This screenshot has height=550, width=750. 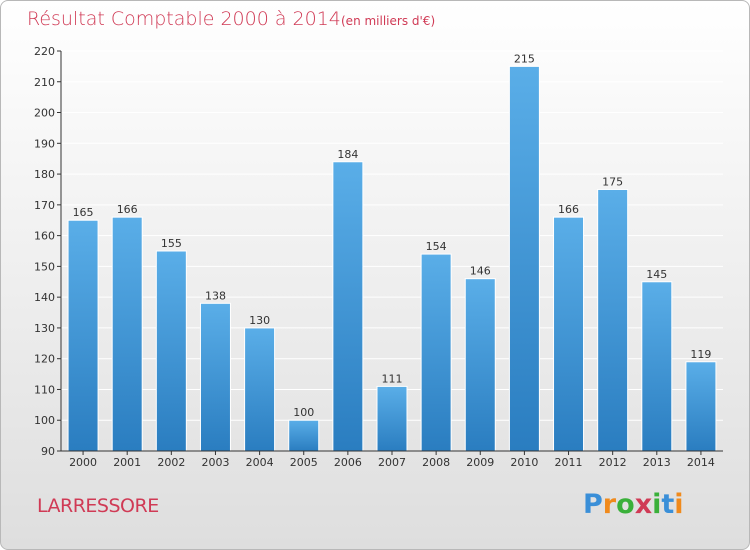 I want to click on data-label: 138, so click(x=215, y=295).